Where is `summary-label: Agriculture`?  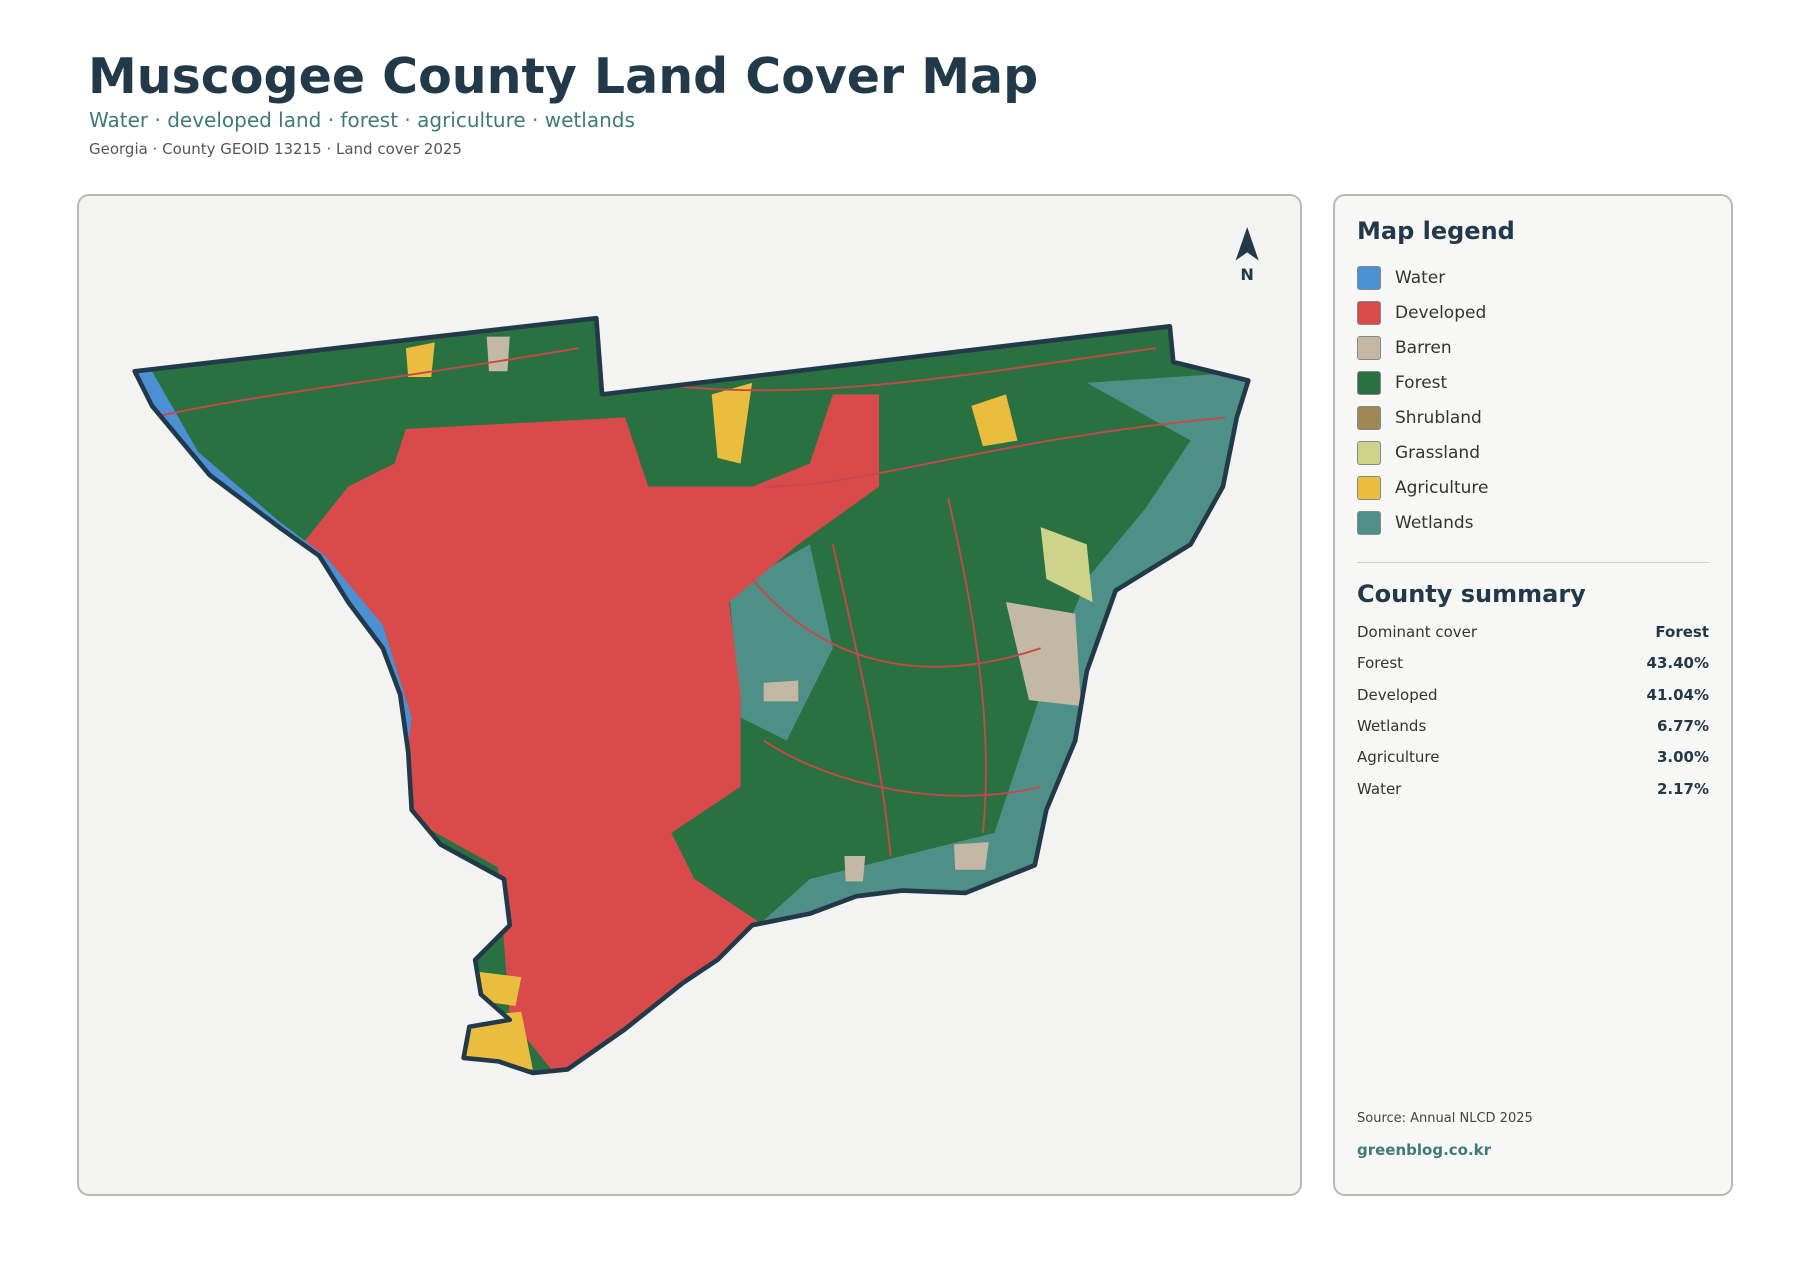
summary-label: Agriculture is located at coordinates (1398, 757).